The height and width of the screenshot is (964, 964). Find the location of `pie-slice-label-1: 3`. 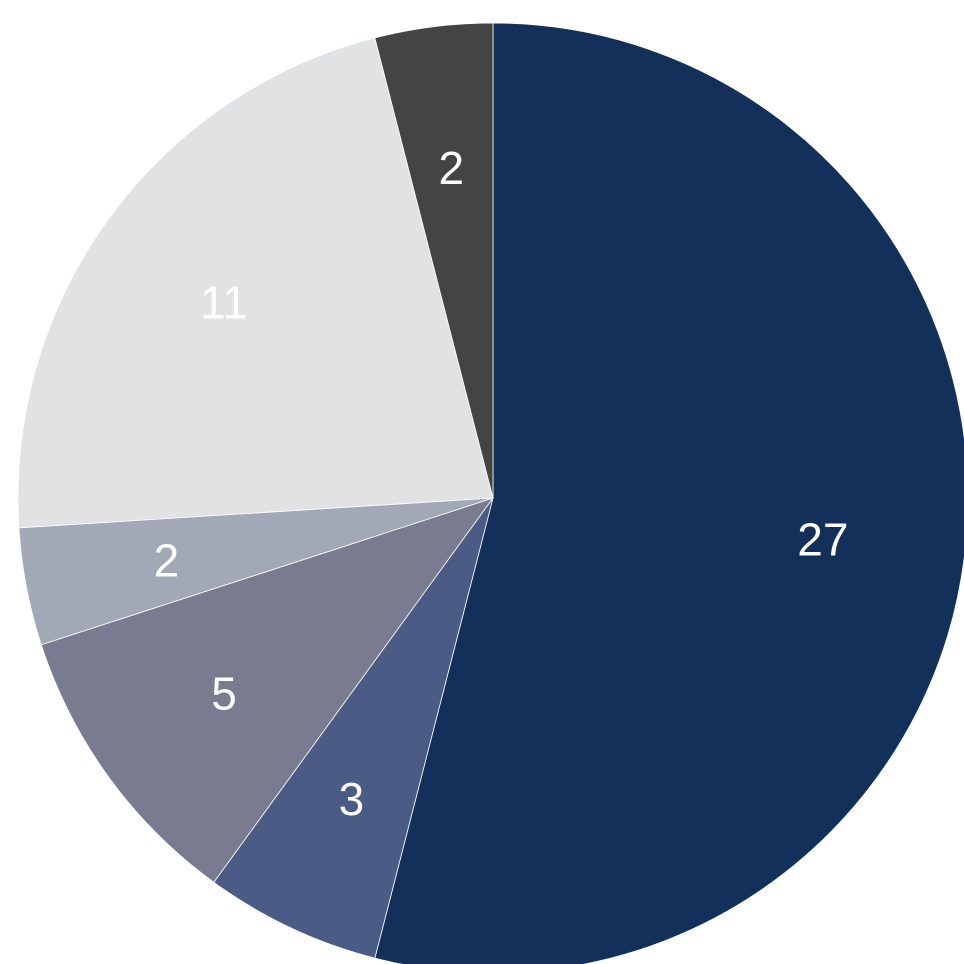

pie-slice-label-1: 3 is located at coordinates (352, 799).